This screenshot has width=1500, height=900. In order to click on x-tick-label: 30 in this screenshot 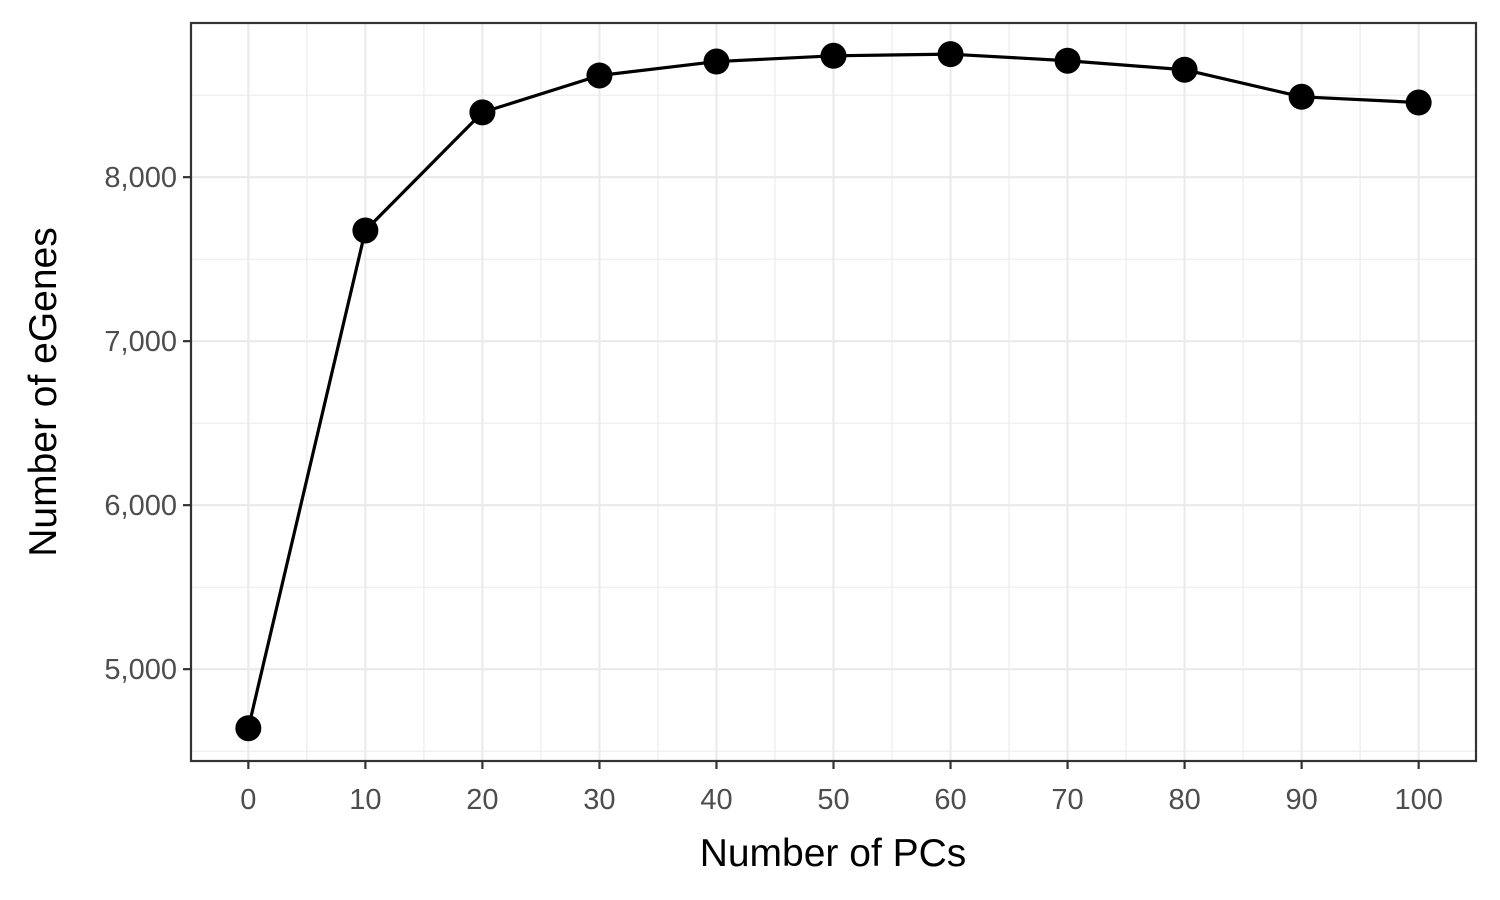, I will do `click(599, 800)`.